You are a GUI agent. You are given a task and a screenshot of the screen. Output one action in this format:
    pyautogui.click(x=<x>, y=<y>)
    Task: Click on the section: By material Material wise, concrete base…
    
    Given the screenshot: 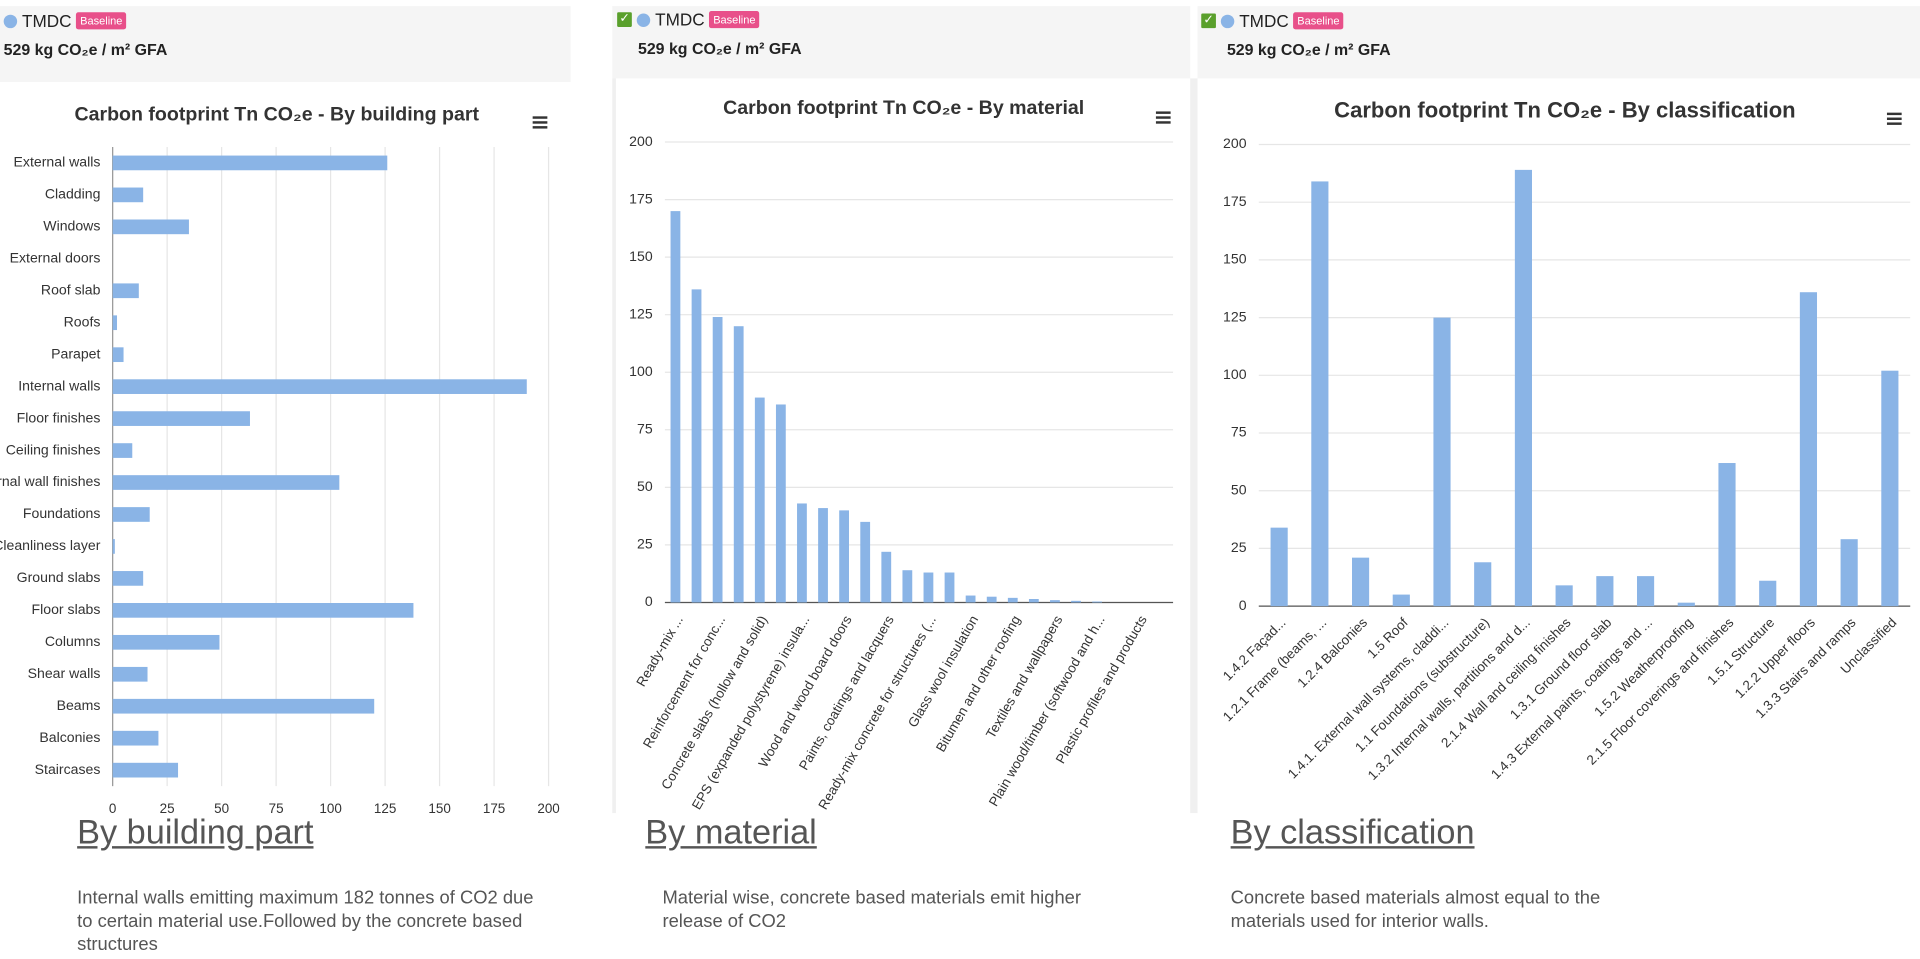 What is the action you would take?
    pyautogui.click(x=877, y=873)
    